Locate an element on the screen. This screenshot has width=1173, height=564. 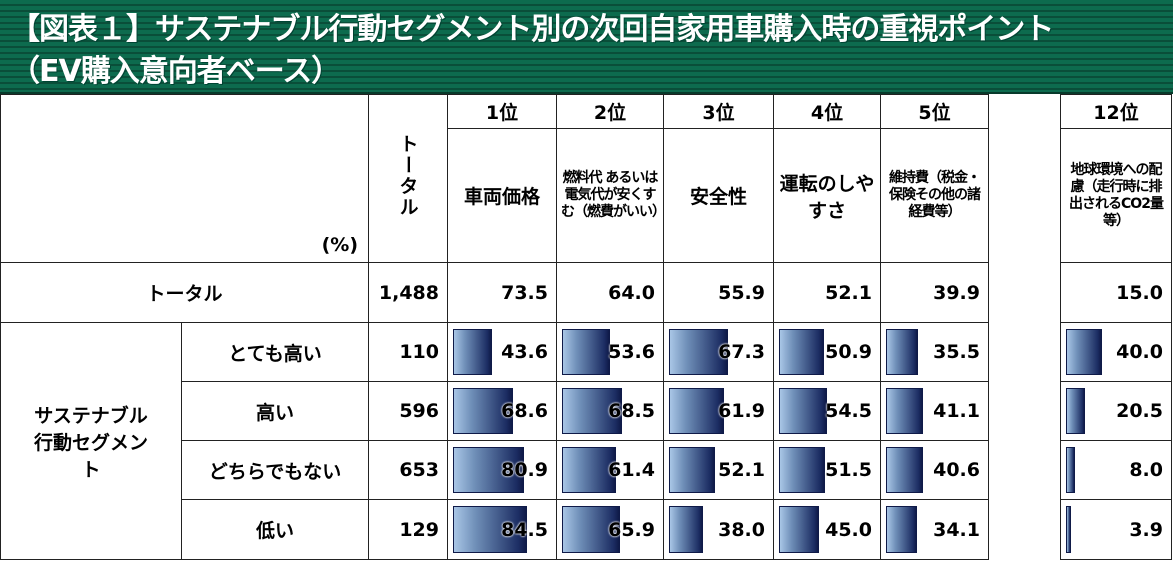
segment-label: 低い is located at coordinates (274, 531).